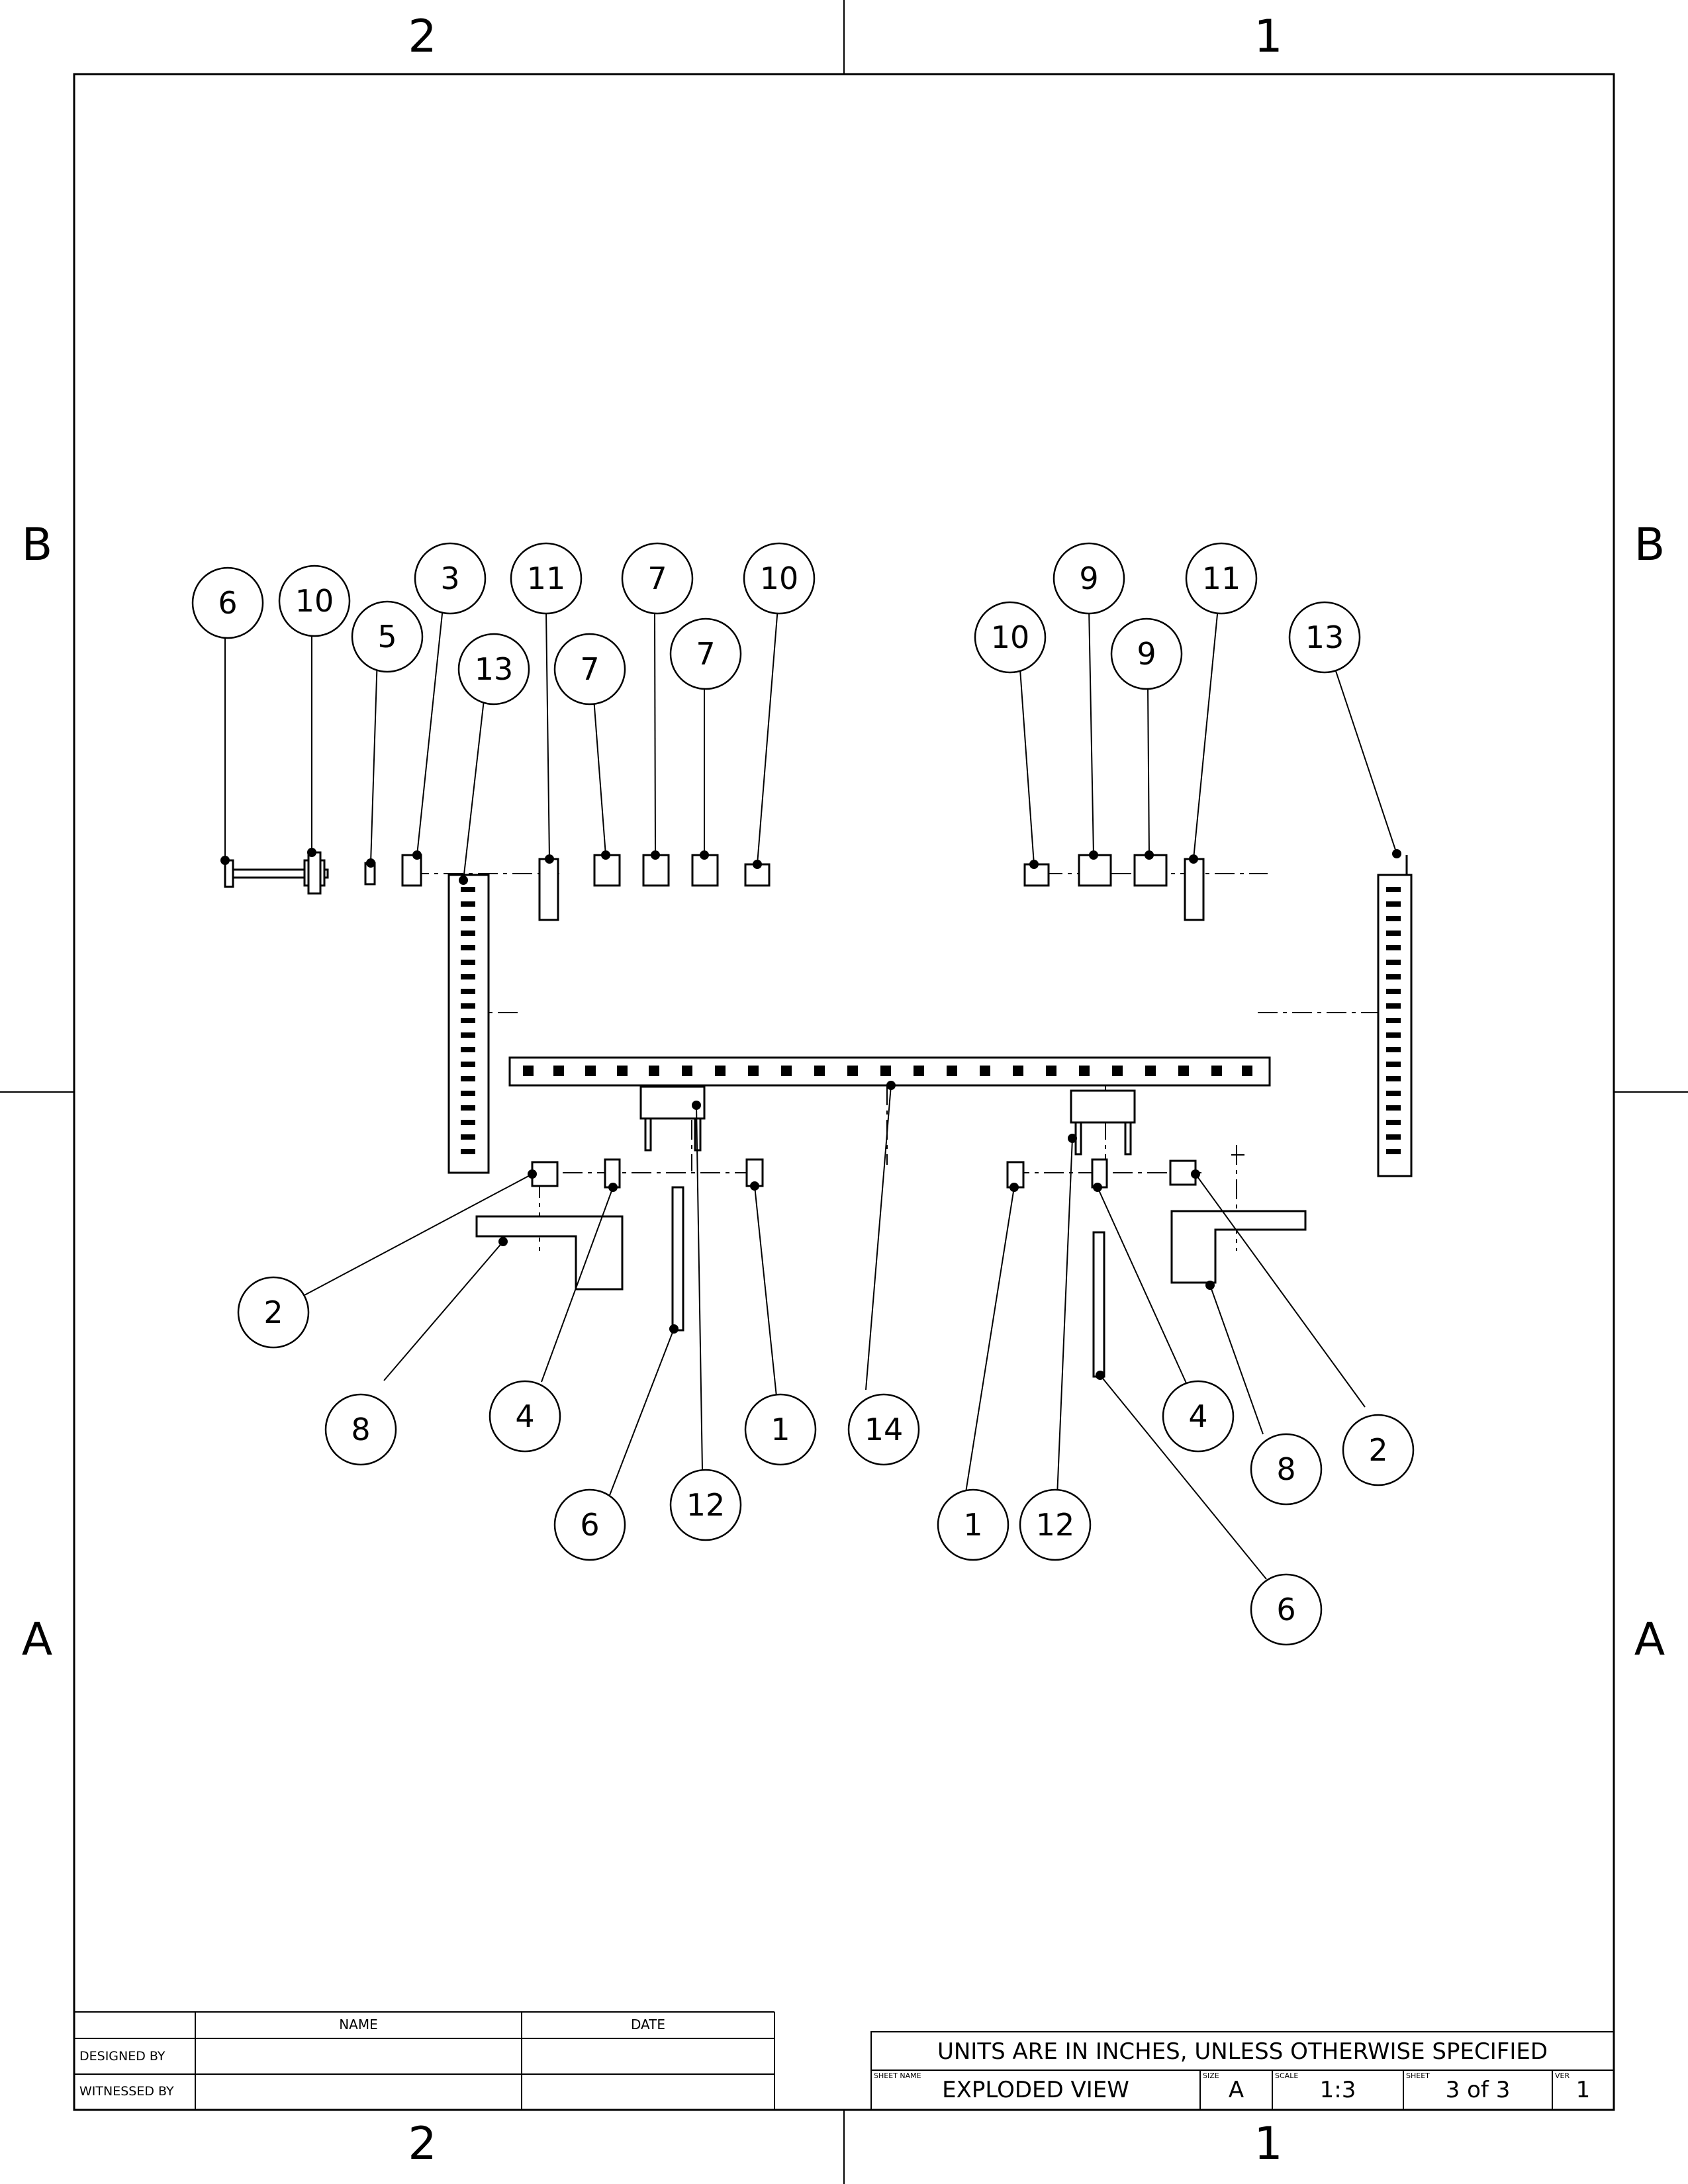  Describe the element at coordinates (1035, 2090) in the screenshot. I see `sheet-name-value: EXPLODED VIEW` at that location.